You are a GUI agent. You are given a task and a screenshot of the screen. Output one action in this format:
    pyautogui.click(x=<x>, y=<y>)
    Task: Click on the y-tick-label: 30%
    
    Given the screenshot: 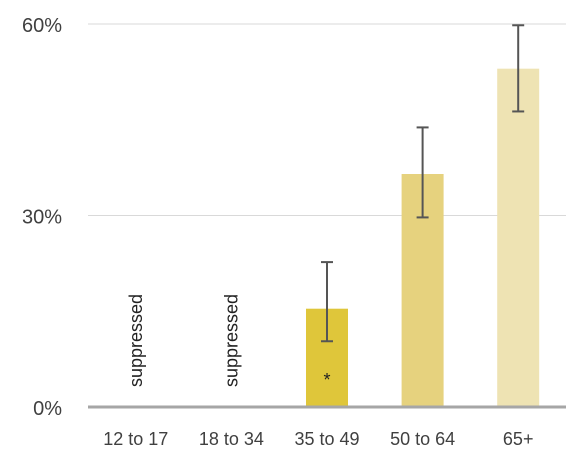 What is the action you would take?
    pyautogui.click(x=42, y=218)
    